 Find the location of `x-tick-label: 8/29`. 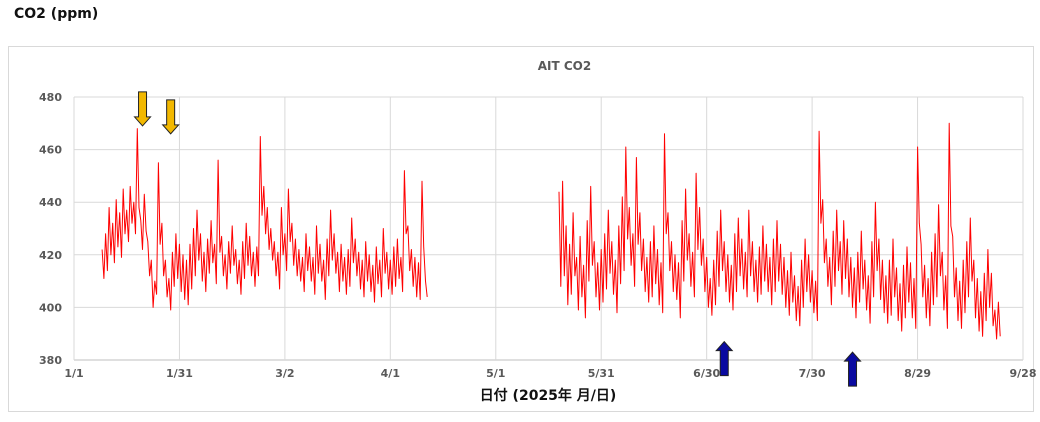

x-tick-label: 8/29 is located at coordinates (917, 373).